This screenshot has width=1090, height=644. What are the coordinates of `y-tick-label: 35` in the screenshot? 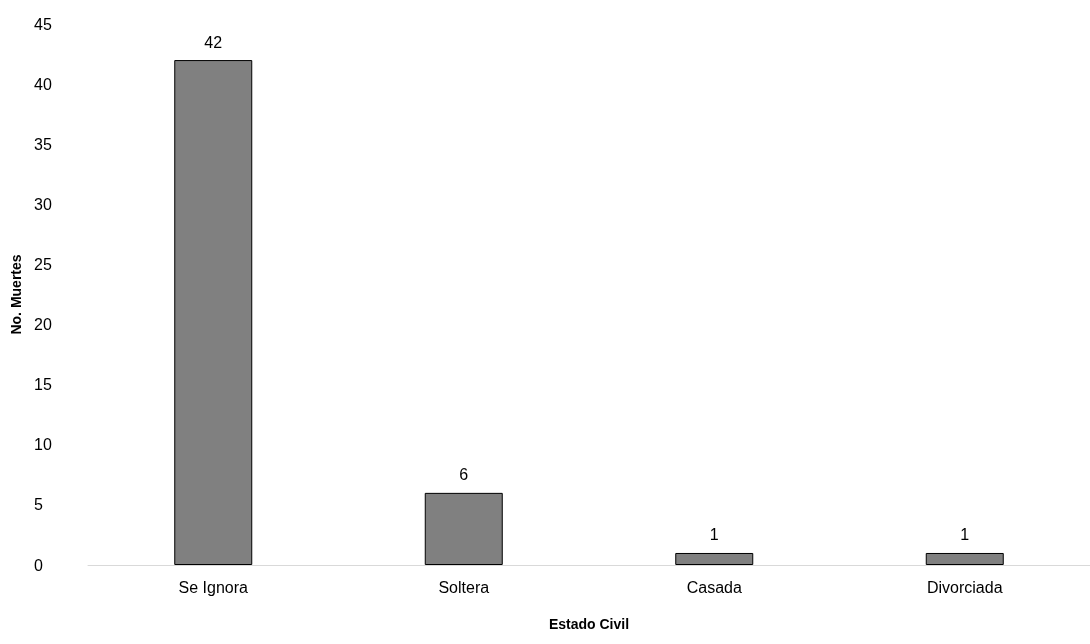 It's located at (43, 144).